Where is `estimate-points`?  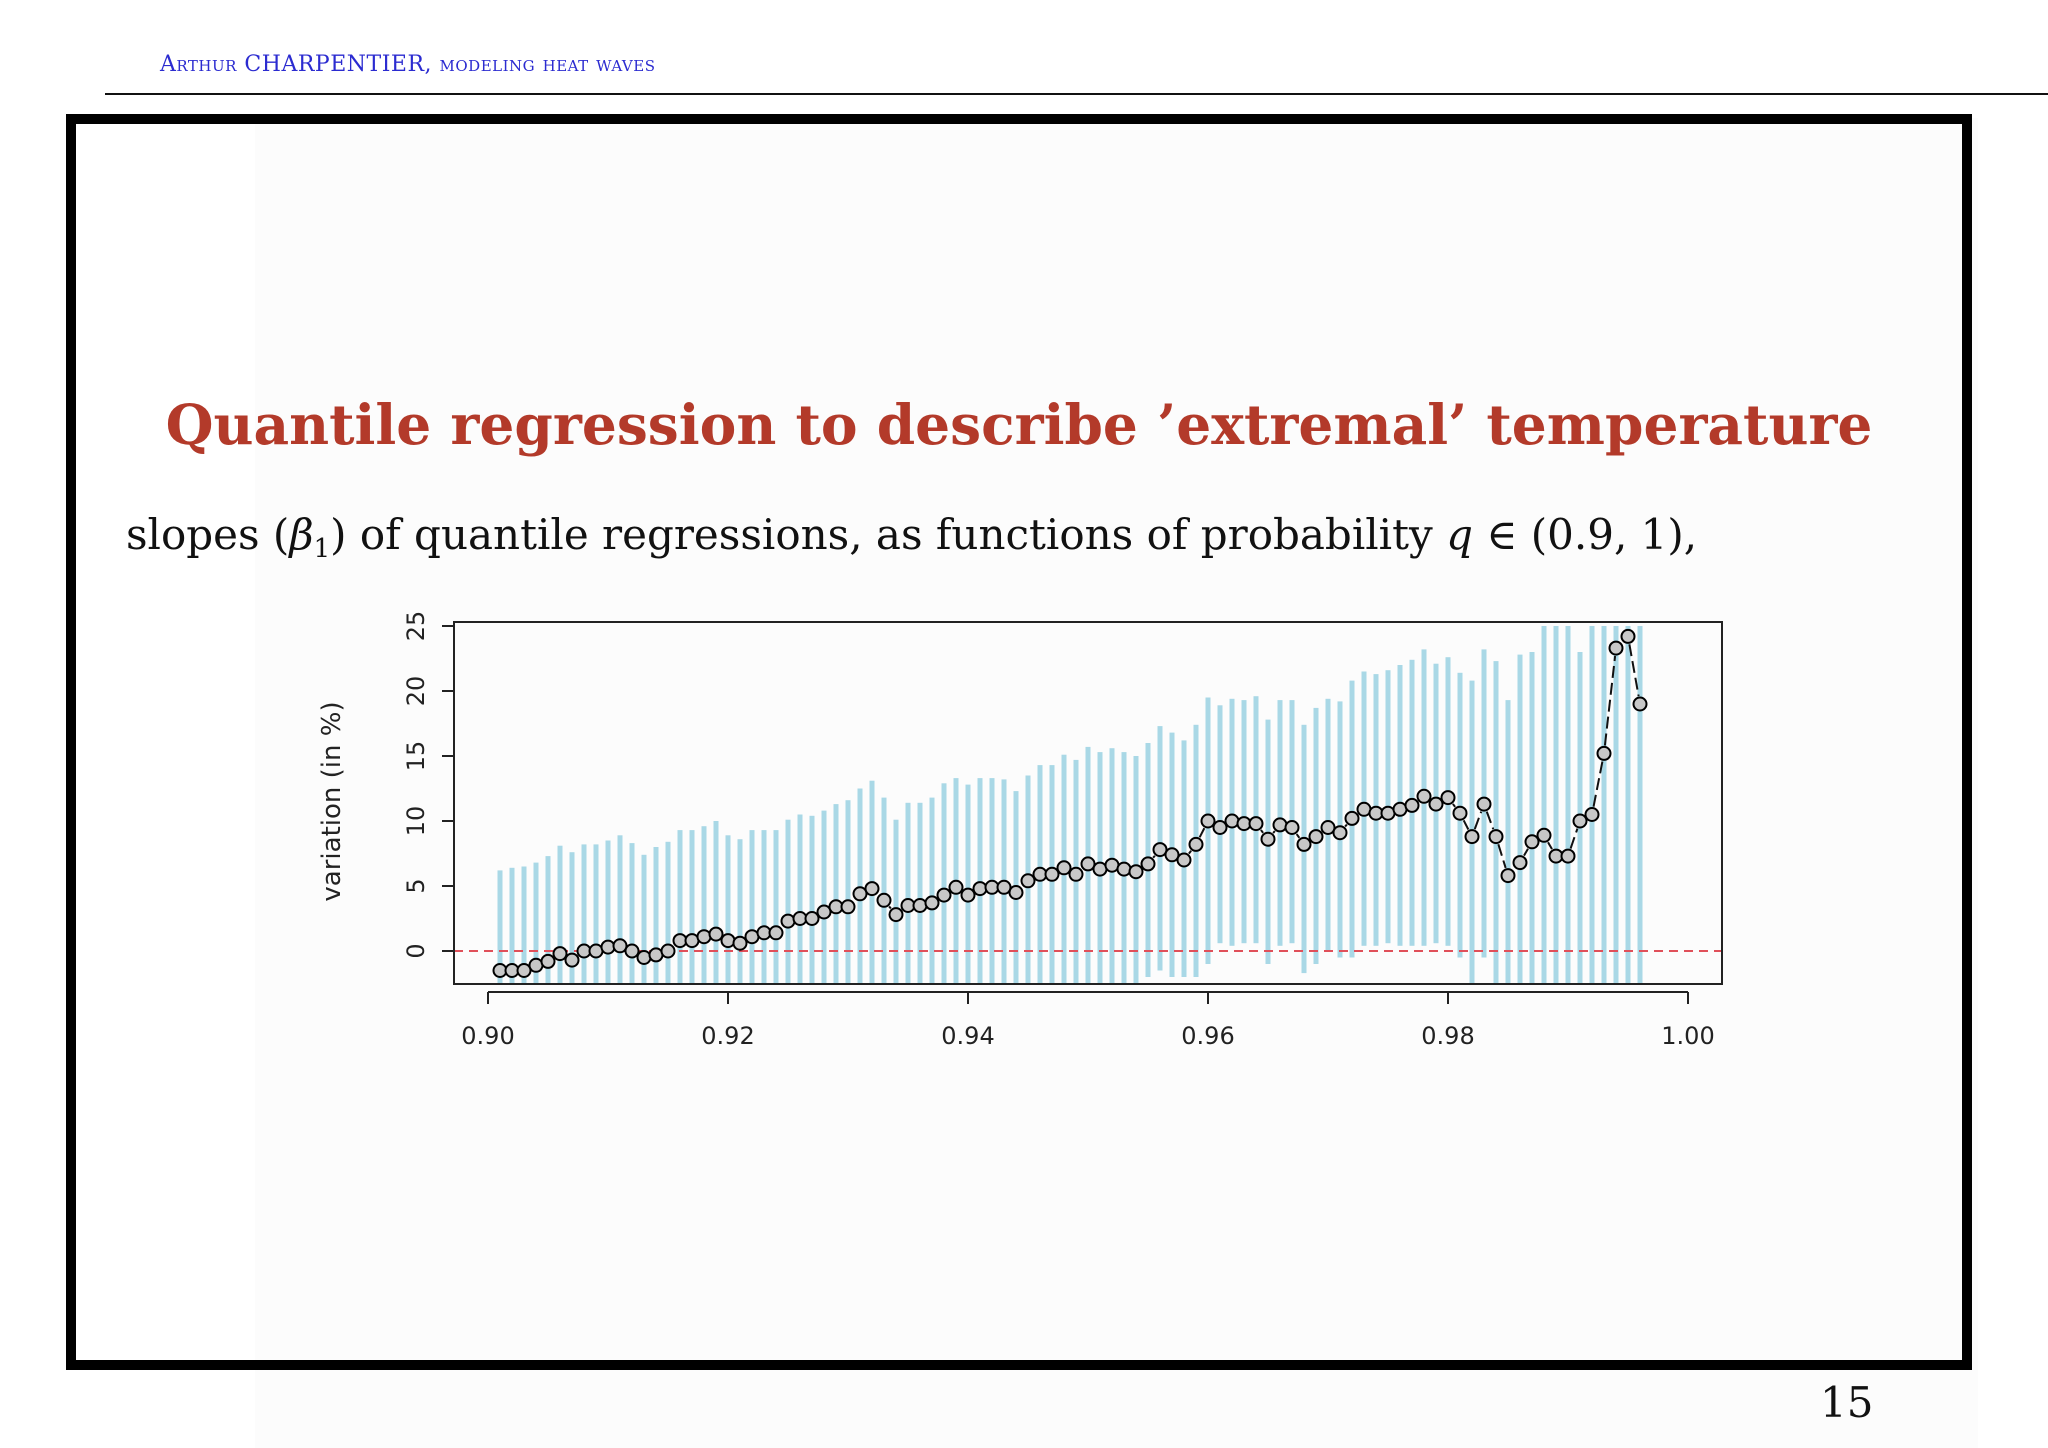 estimate-points is located at coordinates (1070, 803).